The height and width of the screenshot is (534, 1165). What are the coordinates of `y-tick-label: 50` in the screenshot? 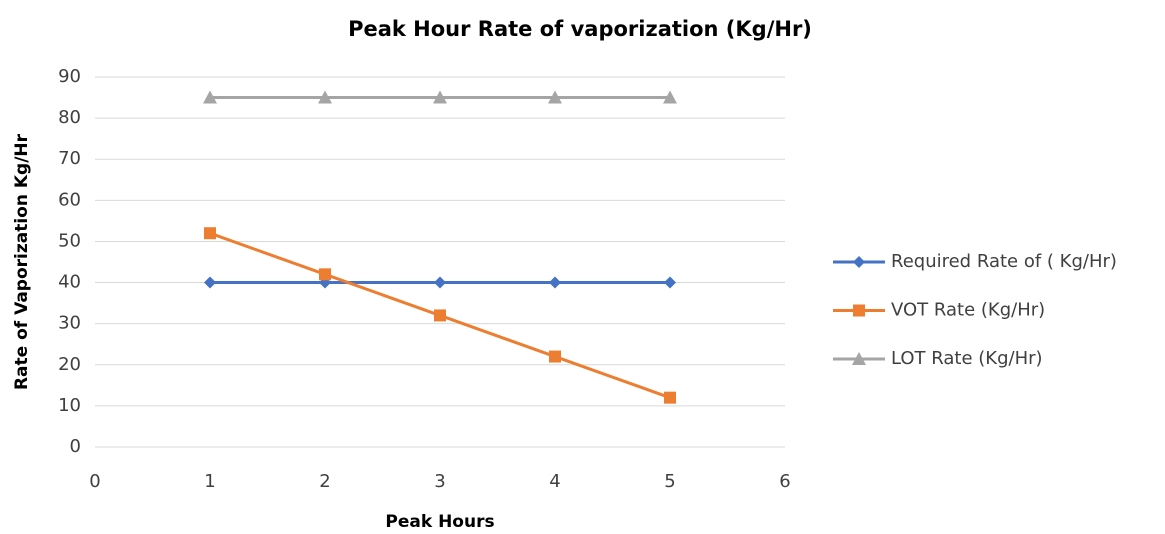 It's located at (69, 240).